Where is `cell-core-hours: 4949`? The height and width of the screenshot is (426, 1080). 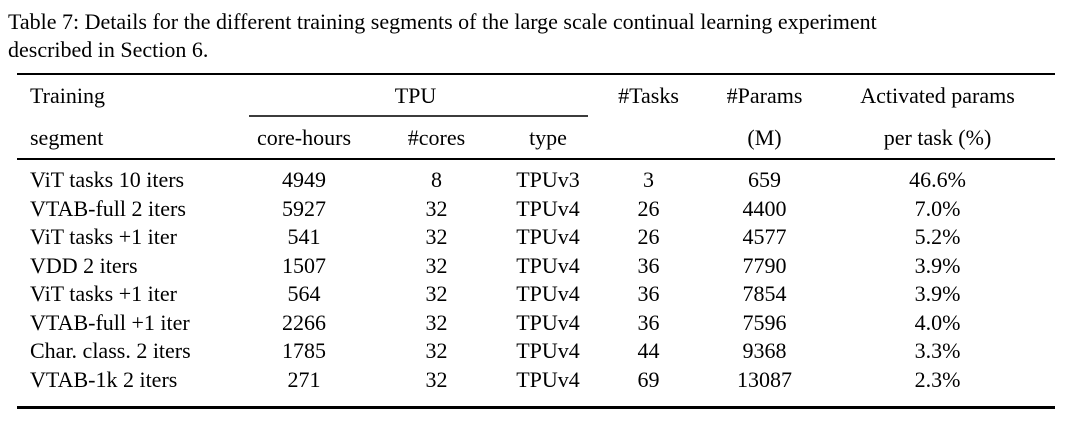 cell-core-hours: 4949 is located at coordinates (304, 180).